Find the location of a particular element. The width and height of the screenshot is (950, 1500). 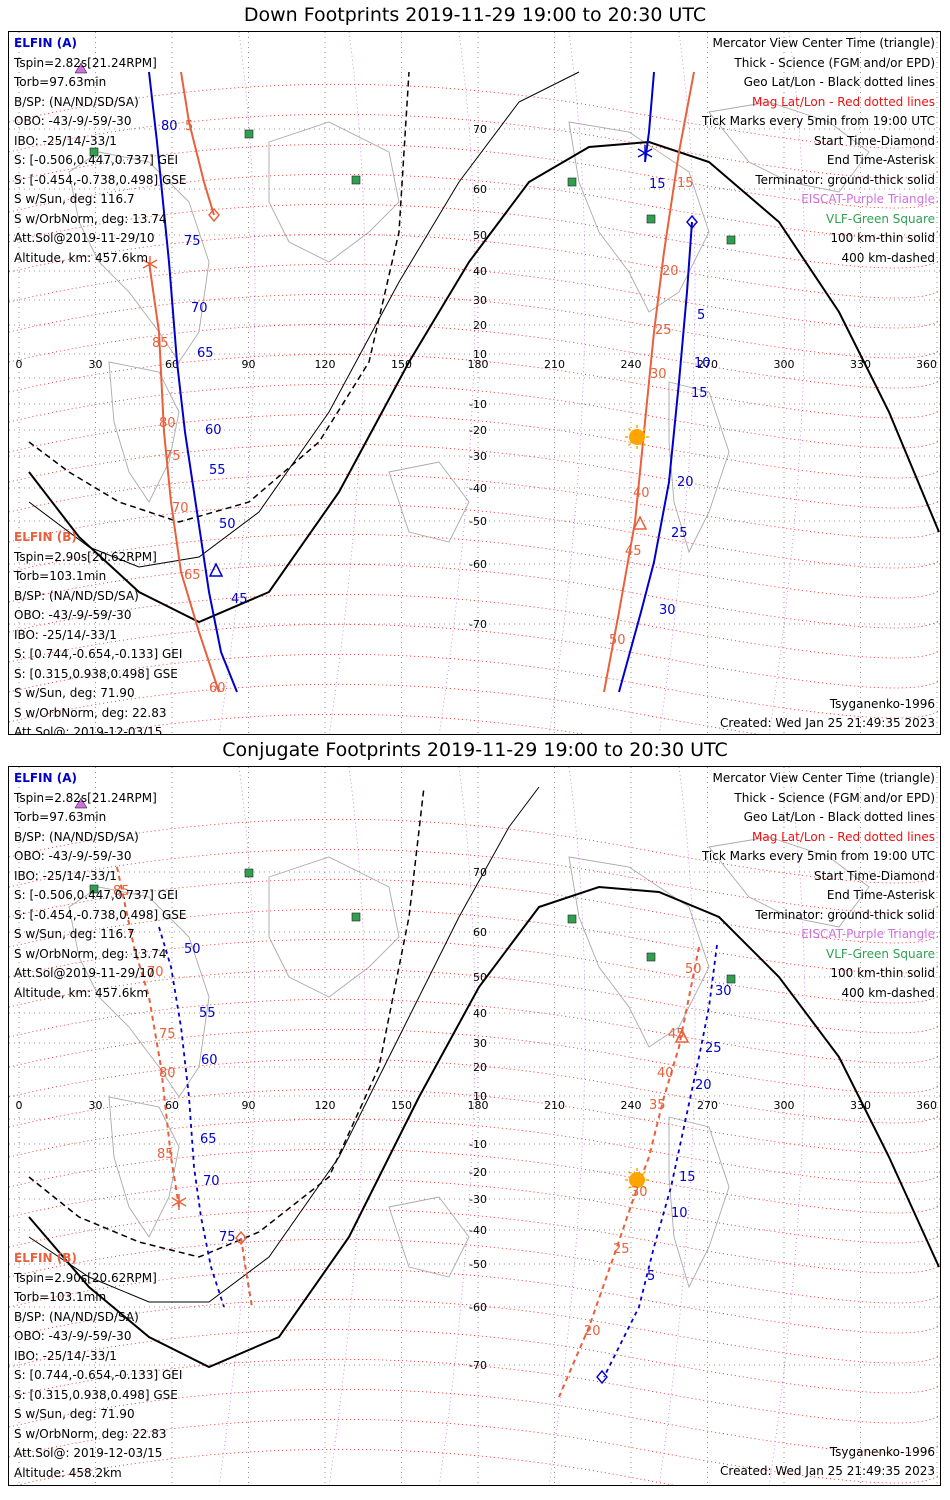

elfin-b-info-line: S: [0.744,-0.654,-0.133] GEI is located at coordinates (98, 654).